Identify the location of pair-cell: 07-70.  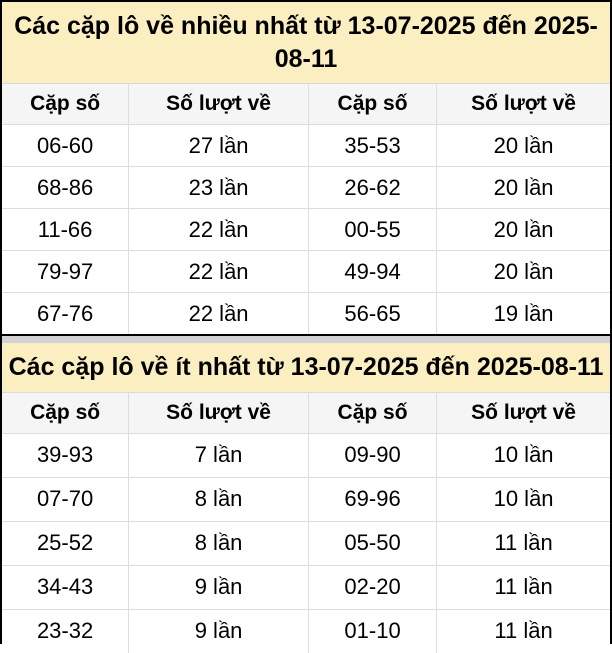
(65, 498).